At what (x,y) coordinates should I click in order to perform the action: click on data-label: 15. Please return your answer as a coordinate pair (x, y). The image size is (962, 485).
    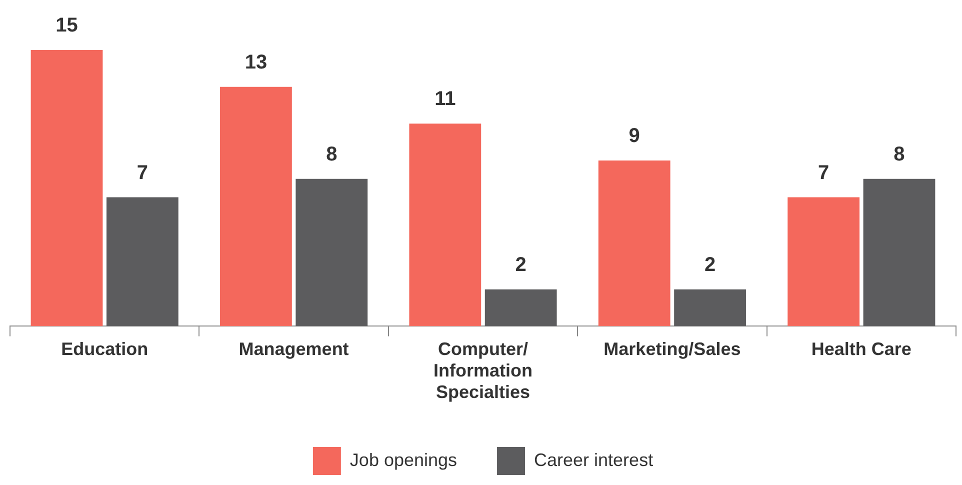
    Looking at the image, I should click on (67, 25).